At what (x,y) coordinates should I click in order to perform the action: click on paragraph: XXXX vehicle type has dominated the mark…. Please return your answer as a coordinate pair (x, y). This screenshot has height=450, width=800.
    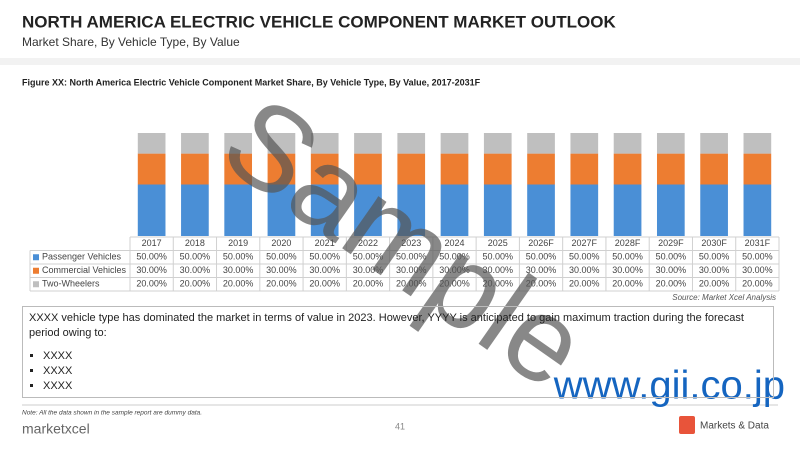
    Looking at the image, I should click on (386, 325).